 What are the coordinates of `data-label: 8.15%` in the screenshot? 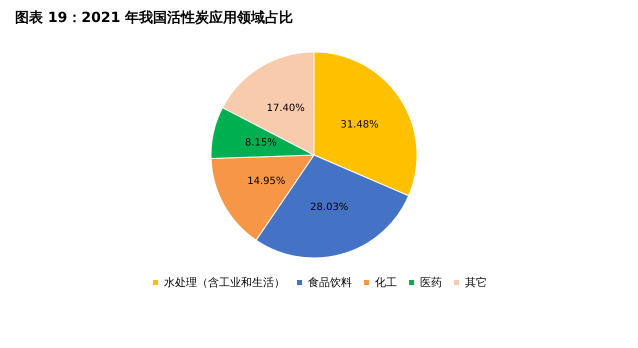 It's located at (260, 143).